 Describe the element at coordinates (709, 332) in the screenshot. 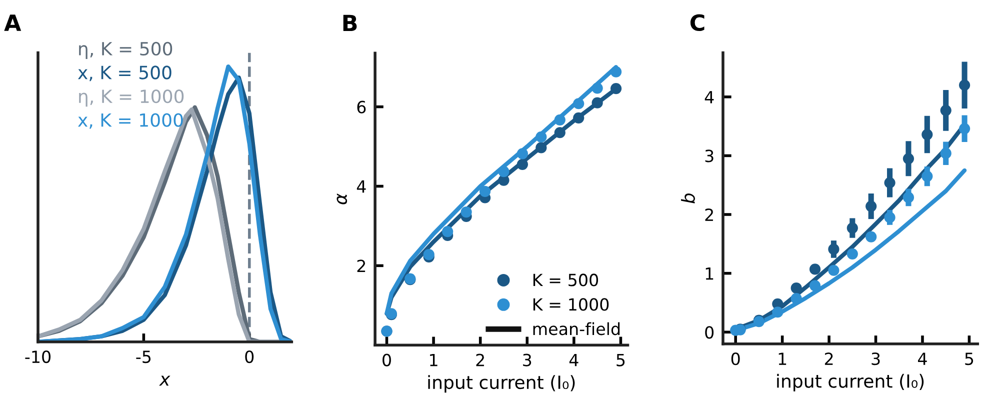

I see `y-tick-label: 0` at that location.